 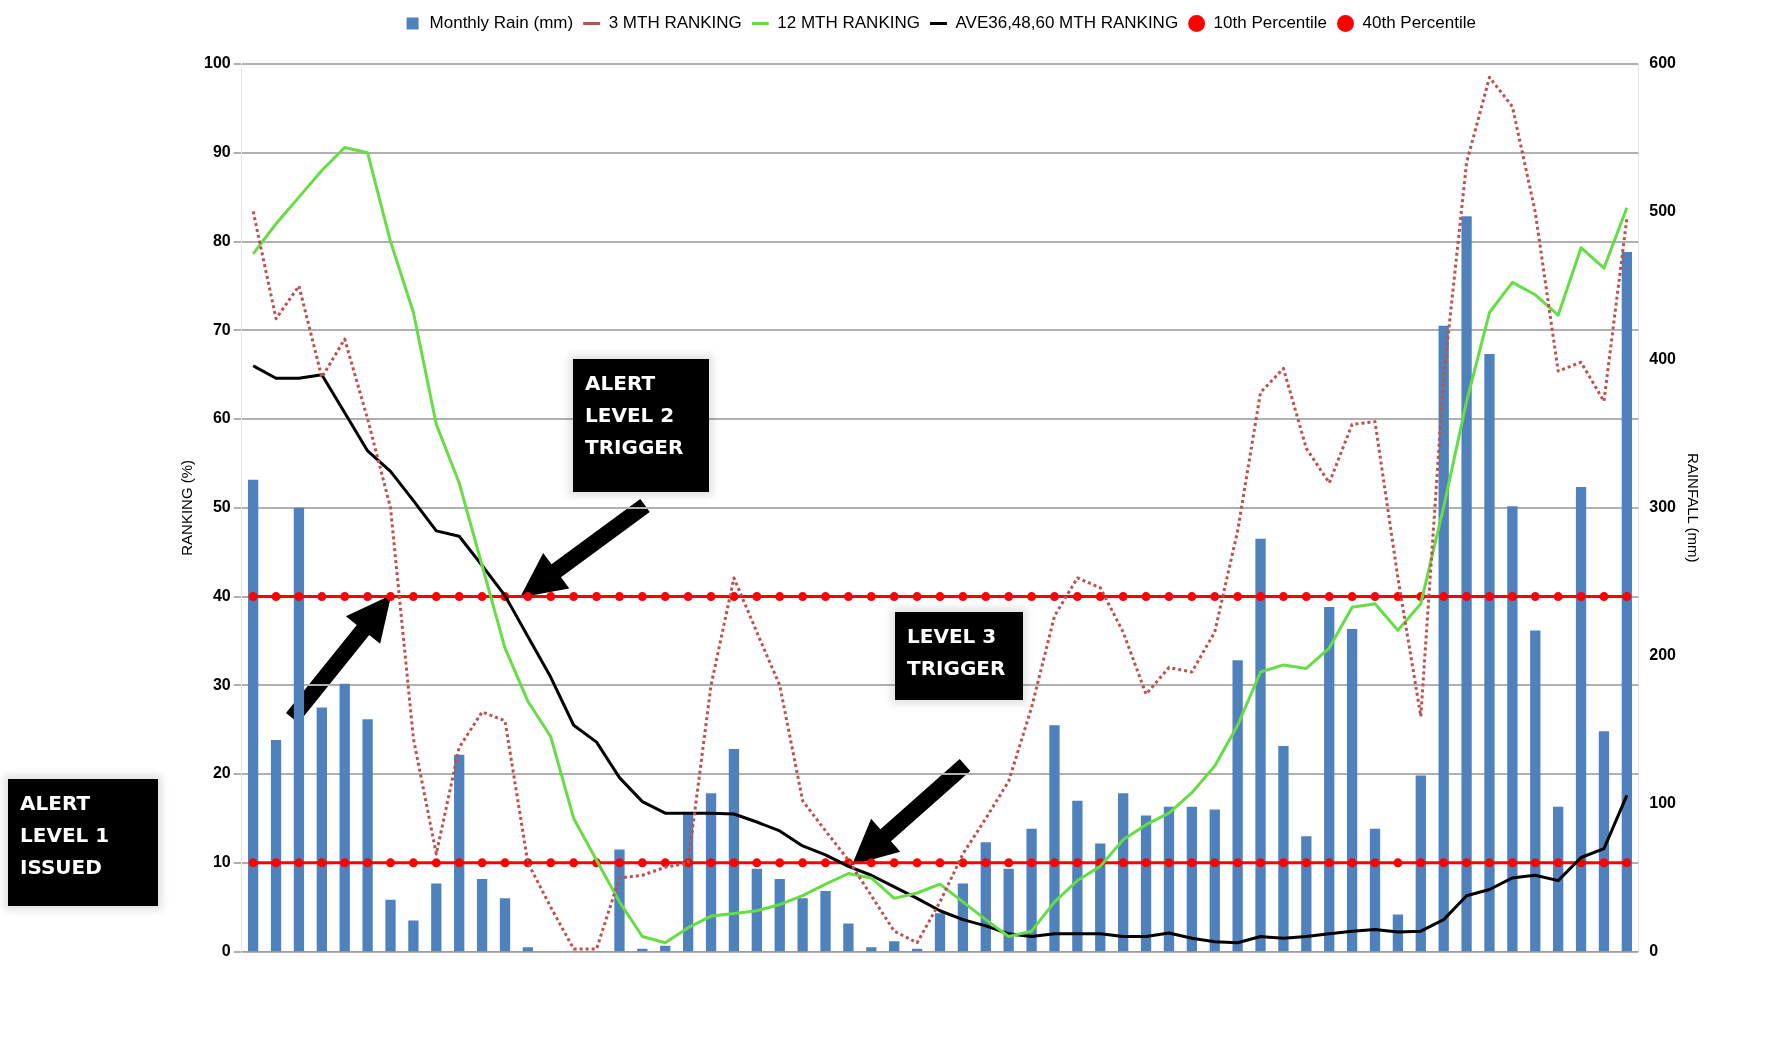 I want to click on annotation: ALERT LEVEL 2 TRIGGER, so click(x=641, y=425).